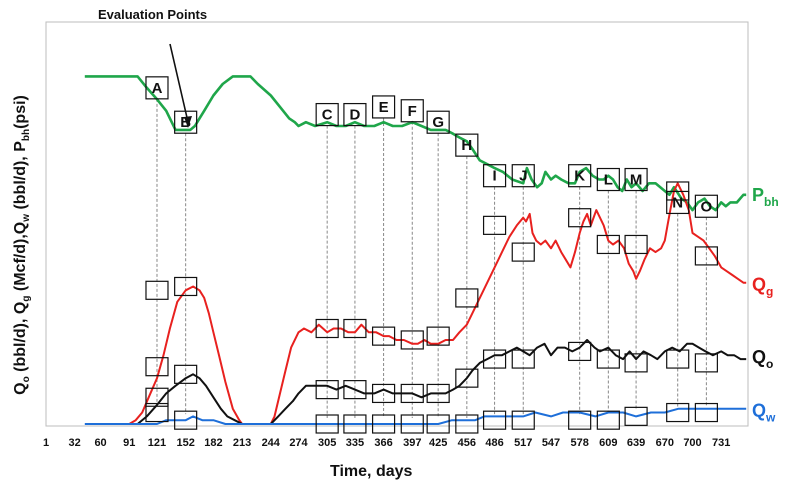 The height and width of the screenshot is (485, 785). I want to click on x-tick-label: 305, so click(327, 443).